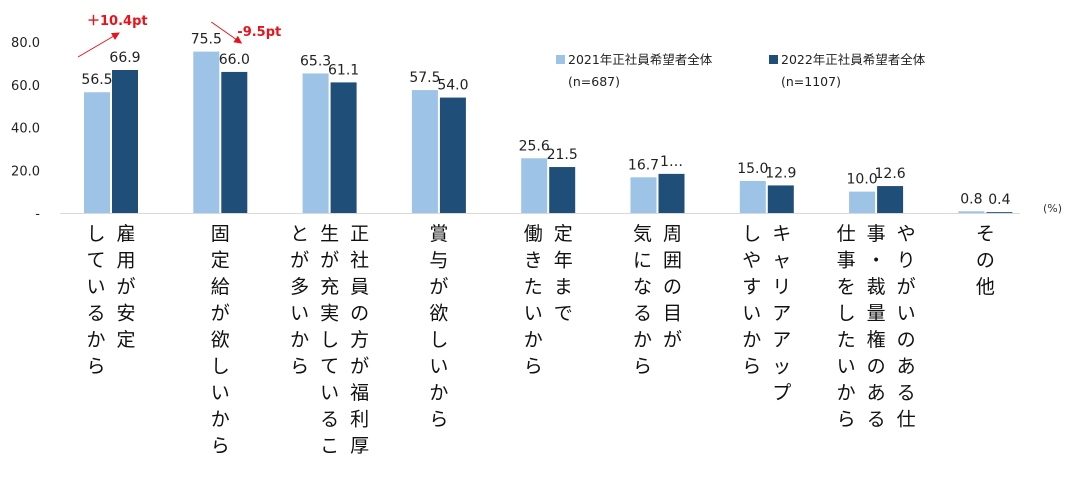  Describe the element at coordinates (37, 214) in the screenshot. I see `y-tick-label: -` at that location.